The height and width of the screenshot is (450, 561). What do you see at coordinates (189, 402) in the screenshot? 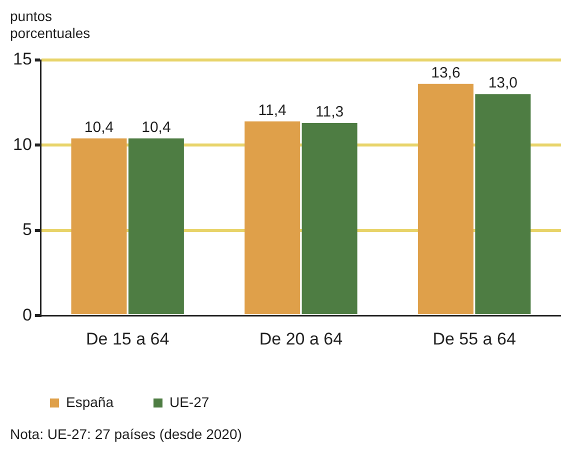
I see `legend-label: UE-27` at bounding box center [189, 402].